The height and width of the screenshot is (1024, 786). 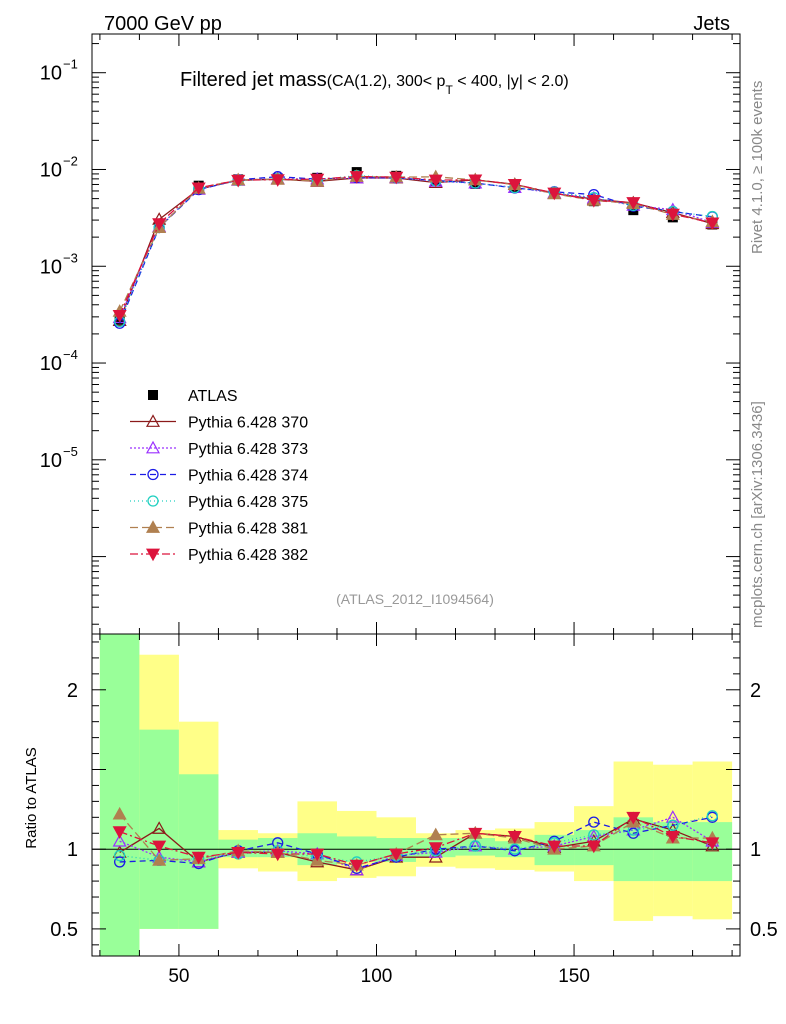 I want to click on y-tick-exponent: −5, so click(x=70, y=451).